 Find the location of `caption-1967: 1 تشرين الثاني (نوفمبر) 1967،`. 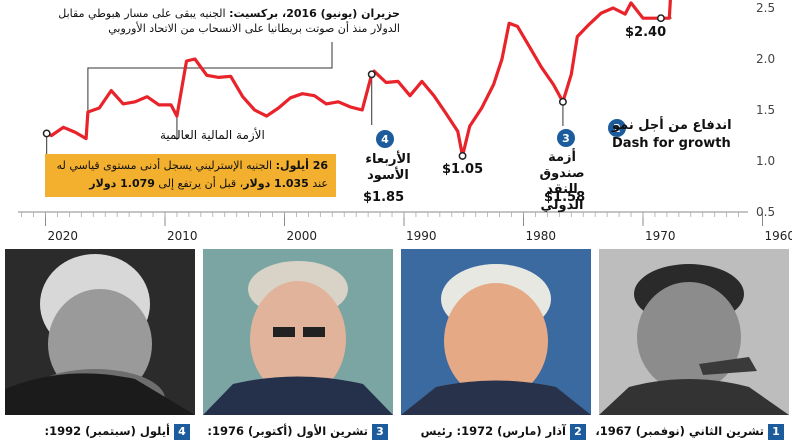

caption-1967: 1 تشرين الثاني (نوفمبر) 1967، is located at coordinates (689, 432).